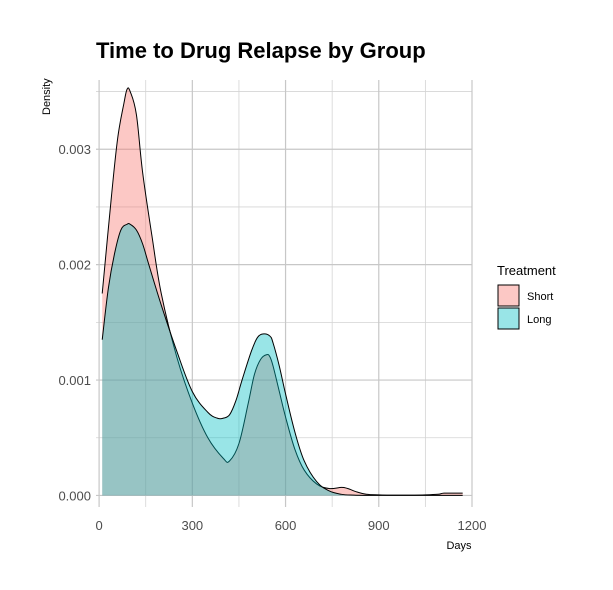 This screenshot has height=590, width=613. What do you see at coordinates (74, 149) in the screenshot?
I see `y-tick-label: 0.003` at bounding box center [74, 149].